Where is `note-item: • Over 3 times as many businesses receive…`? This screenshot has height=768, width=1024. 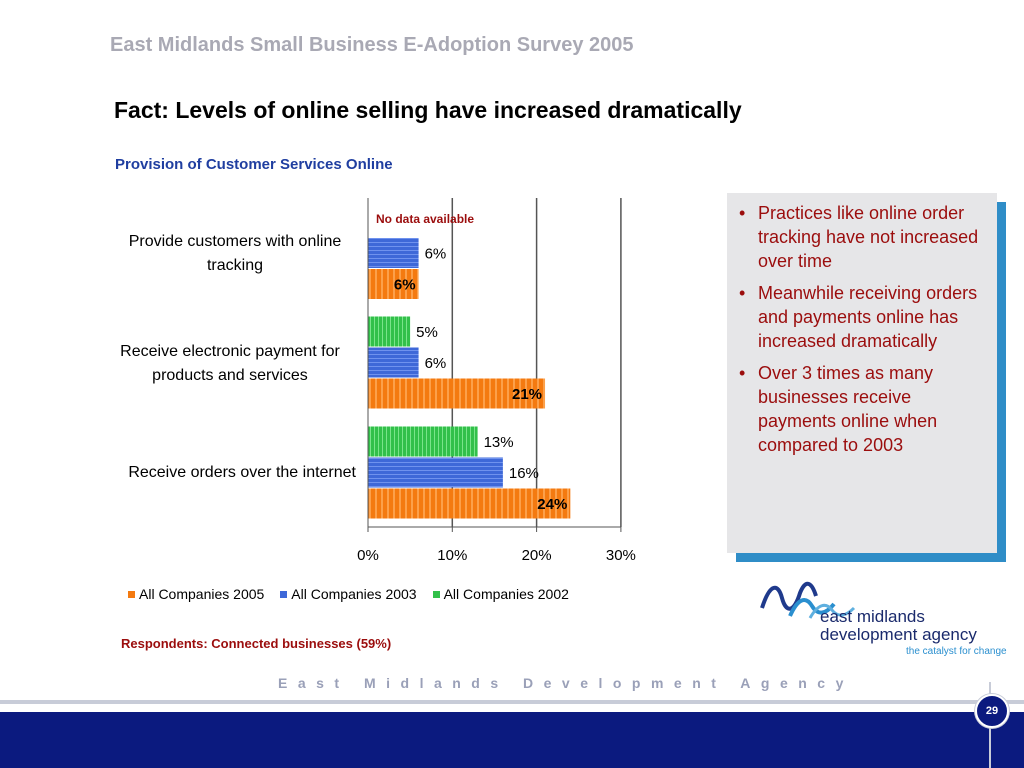
note-item: • Over 3 times as many businesses receive… is located at coordinates (861, 409).